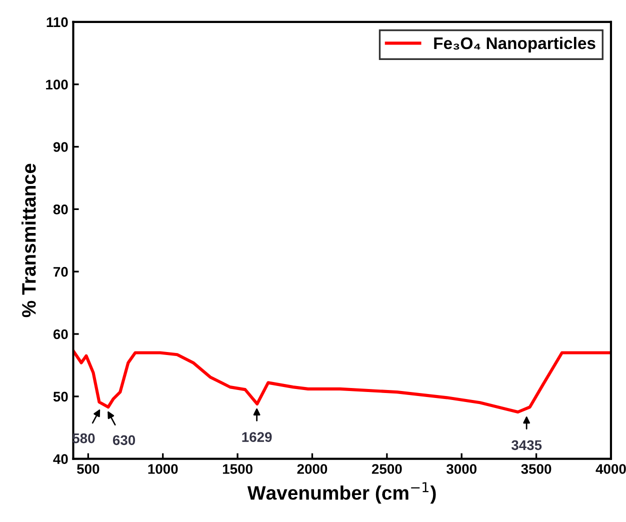 The image size is (626, 522). I want to click on annotation: 1629, so click(257, 437).